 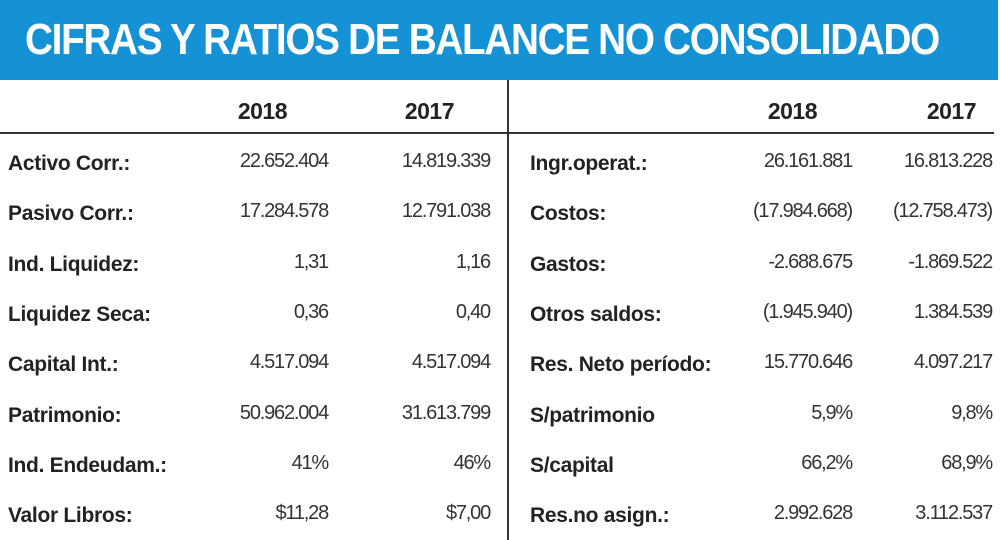 I want to click on value-2018: 41%, so click(x=310, y=462).